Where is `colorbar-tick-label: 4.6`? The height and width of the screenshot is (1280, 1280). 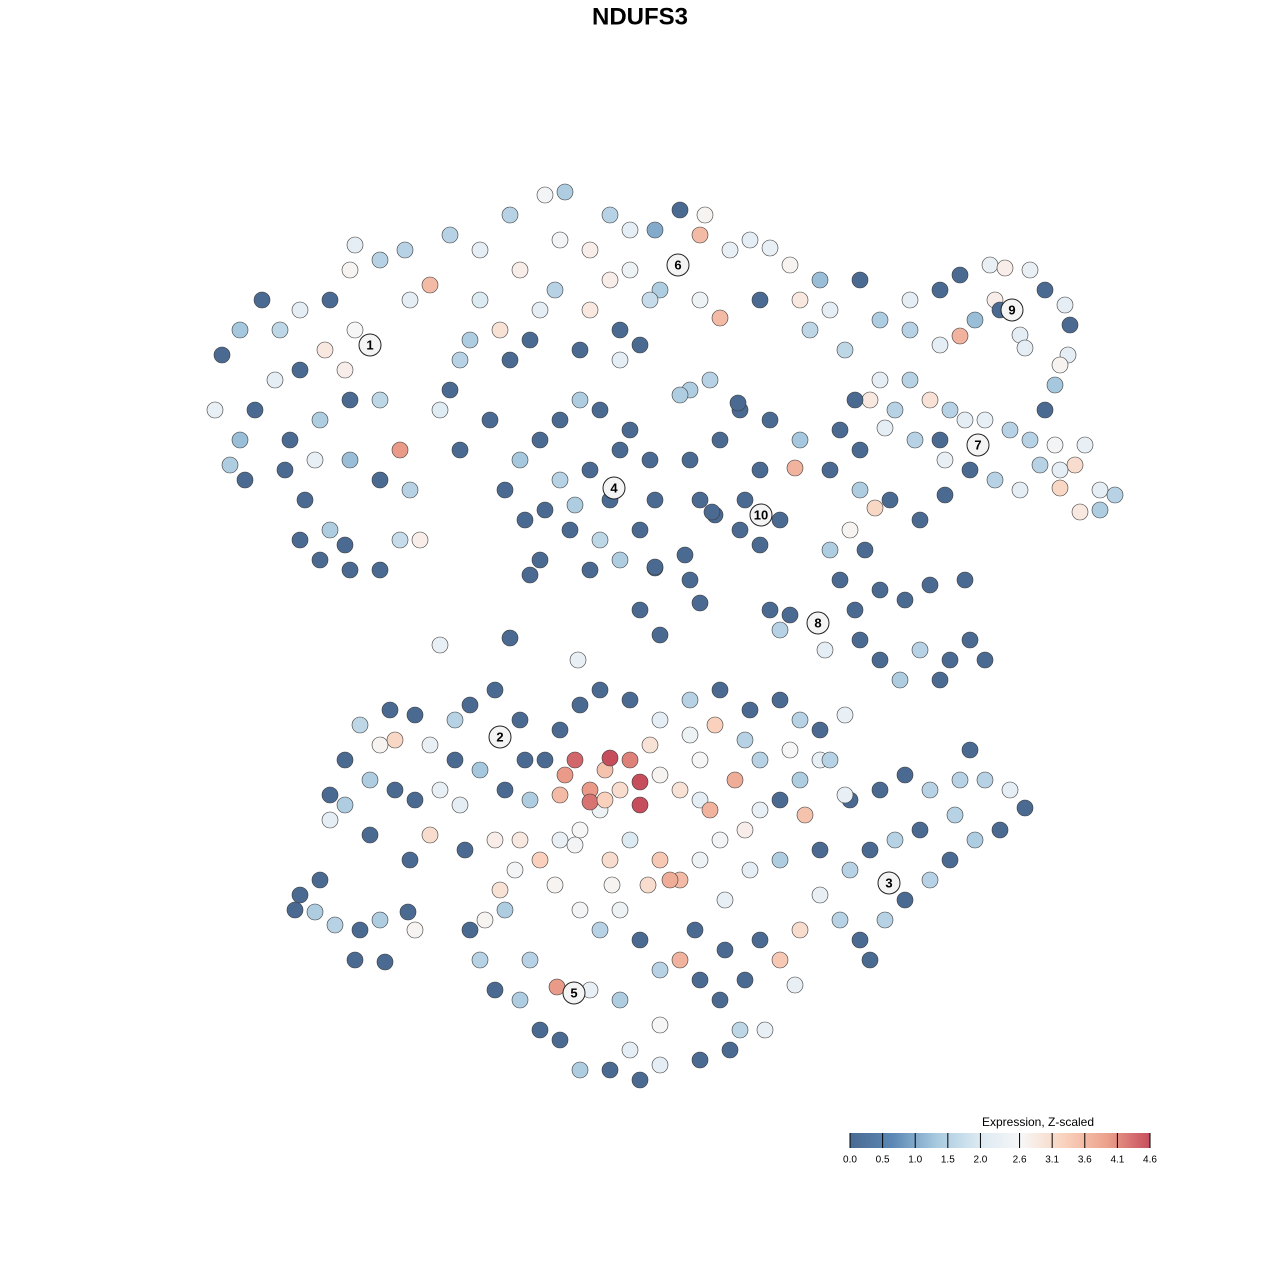 colorbar-tick-label: 4.6 is located at coordinates (1150, 1160).